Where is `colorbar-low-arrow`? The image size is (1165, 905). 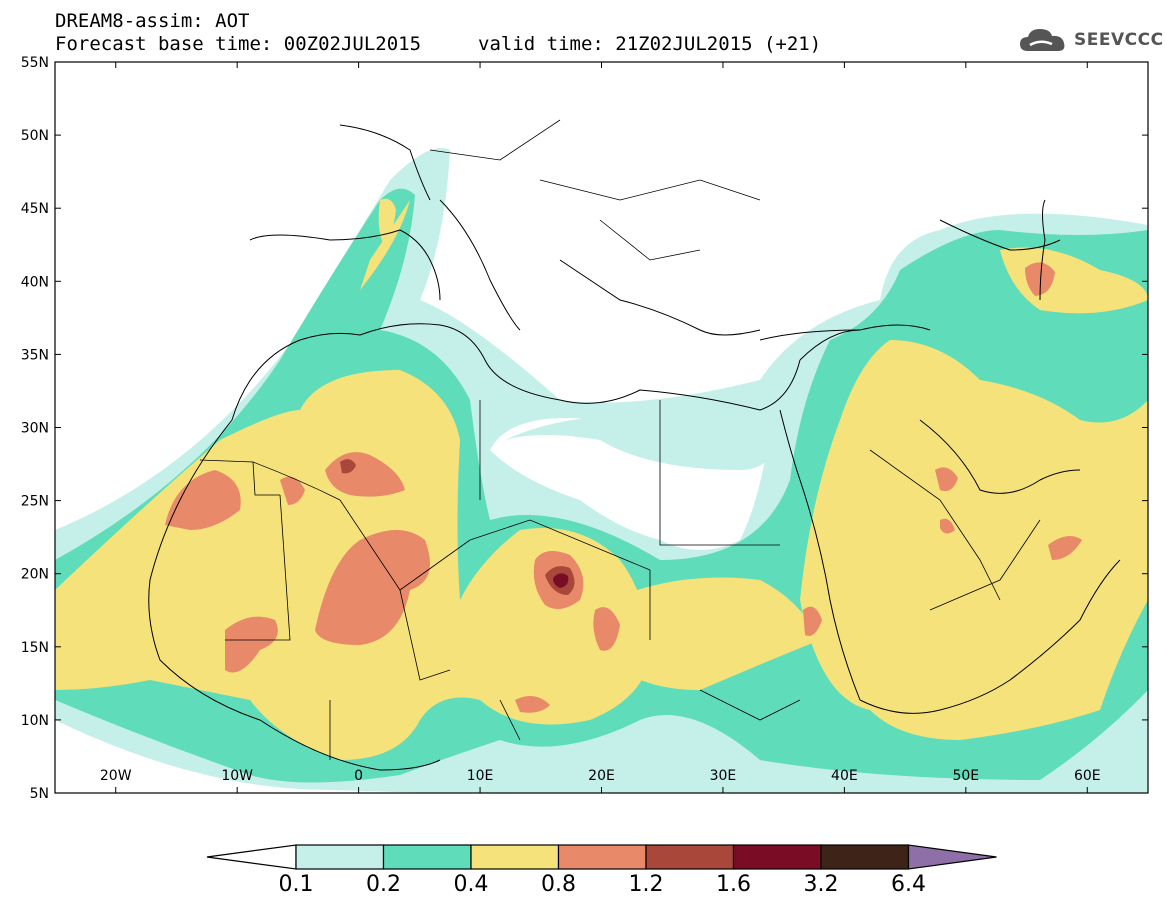
colorbar-low-arrow is located at coordinates (251, 857).